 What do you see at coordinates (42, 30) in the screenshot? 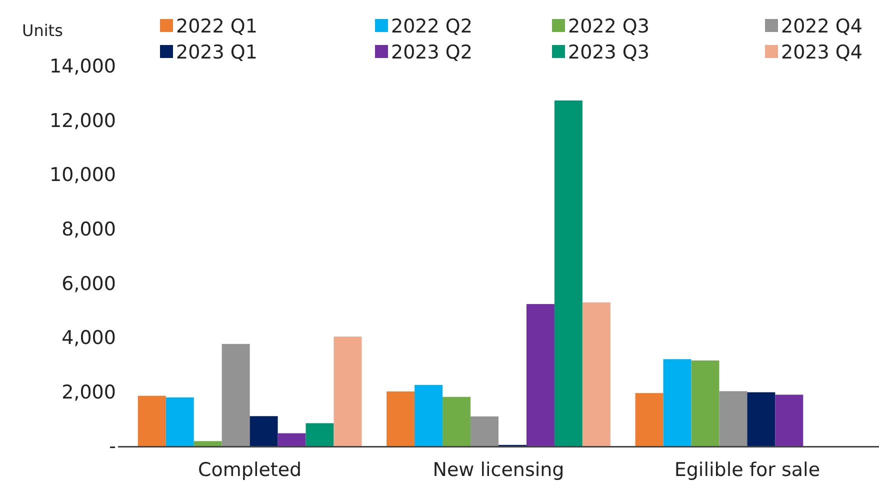
I see `y-axis-title: Units` at bounding box center [42, 30].